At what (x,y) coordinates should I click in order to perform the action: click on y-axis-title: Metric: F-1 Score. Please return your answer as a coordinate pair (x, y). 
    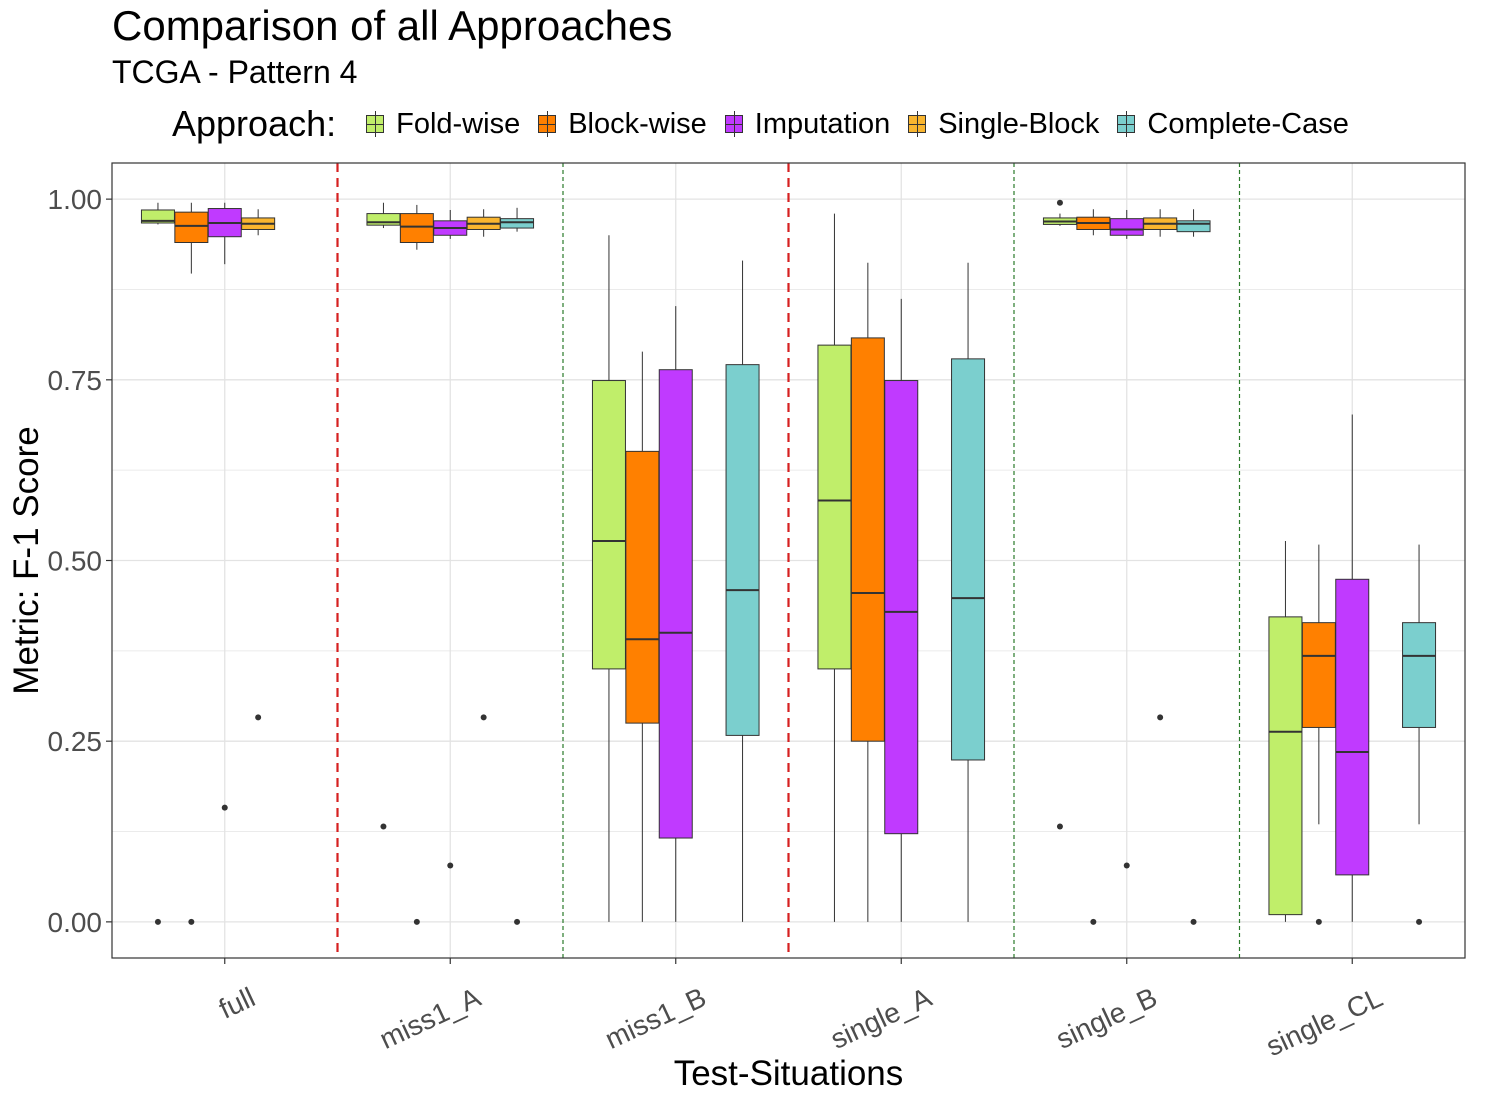
    Looking at the image, I should click on (26, 560).